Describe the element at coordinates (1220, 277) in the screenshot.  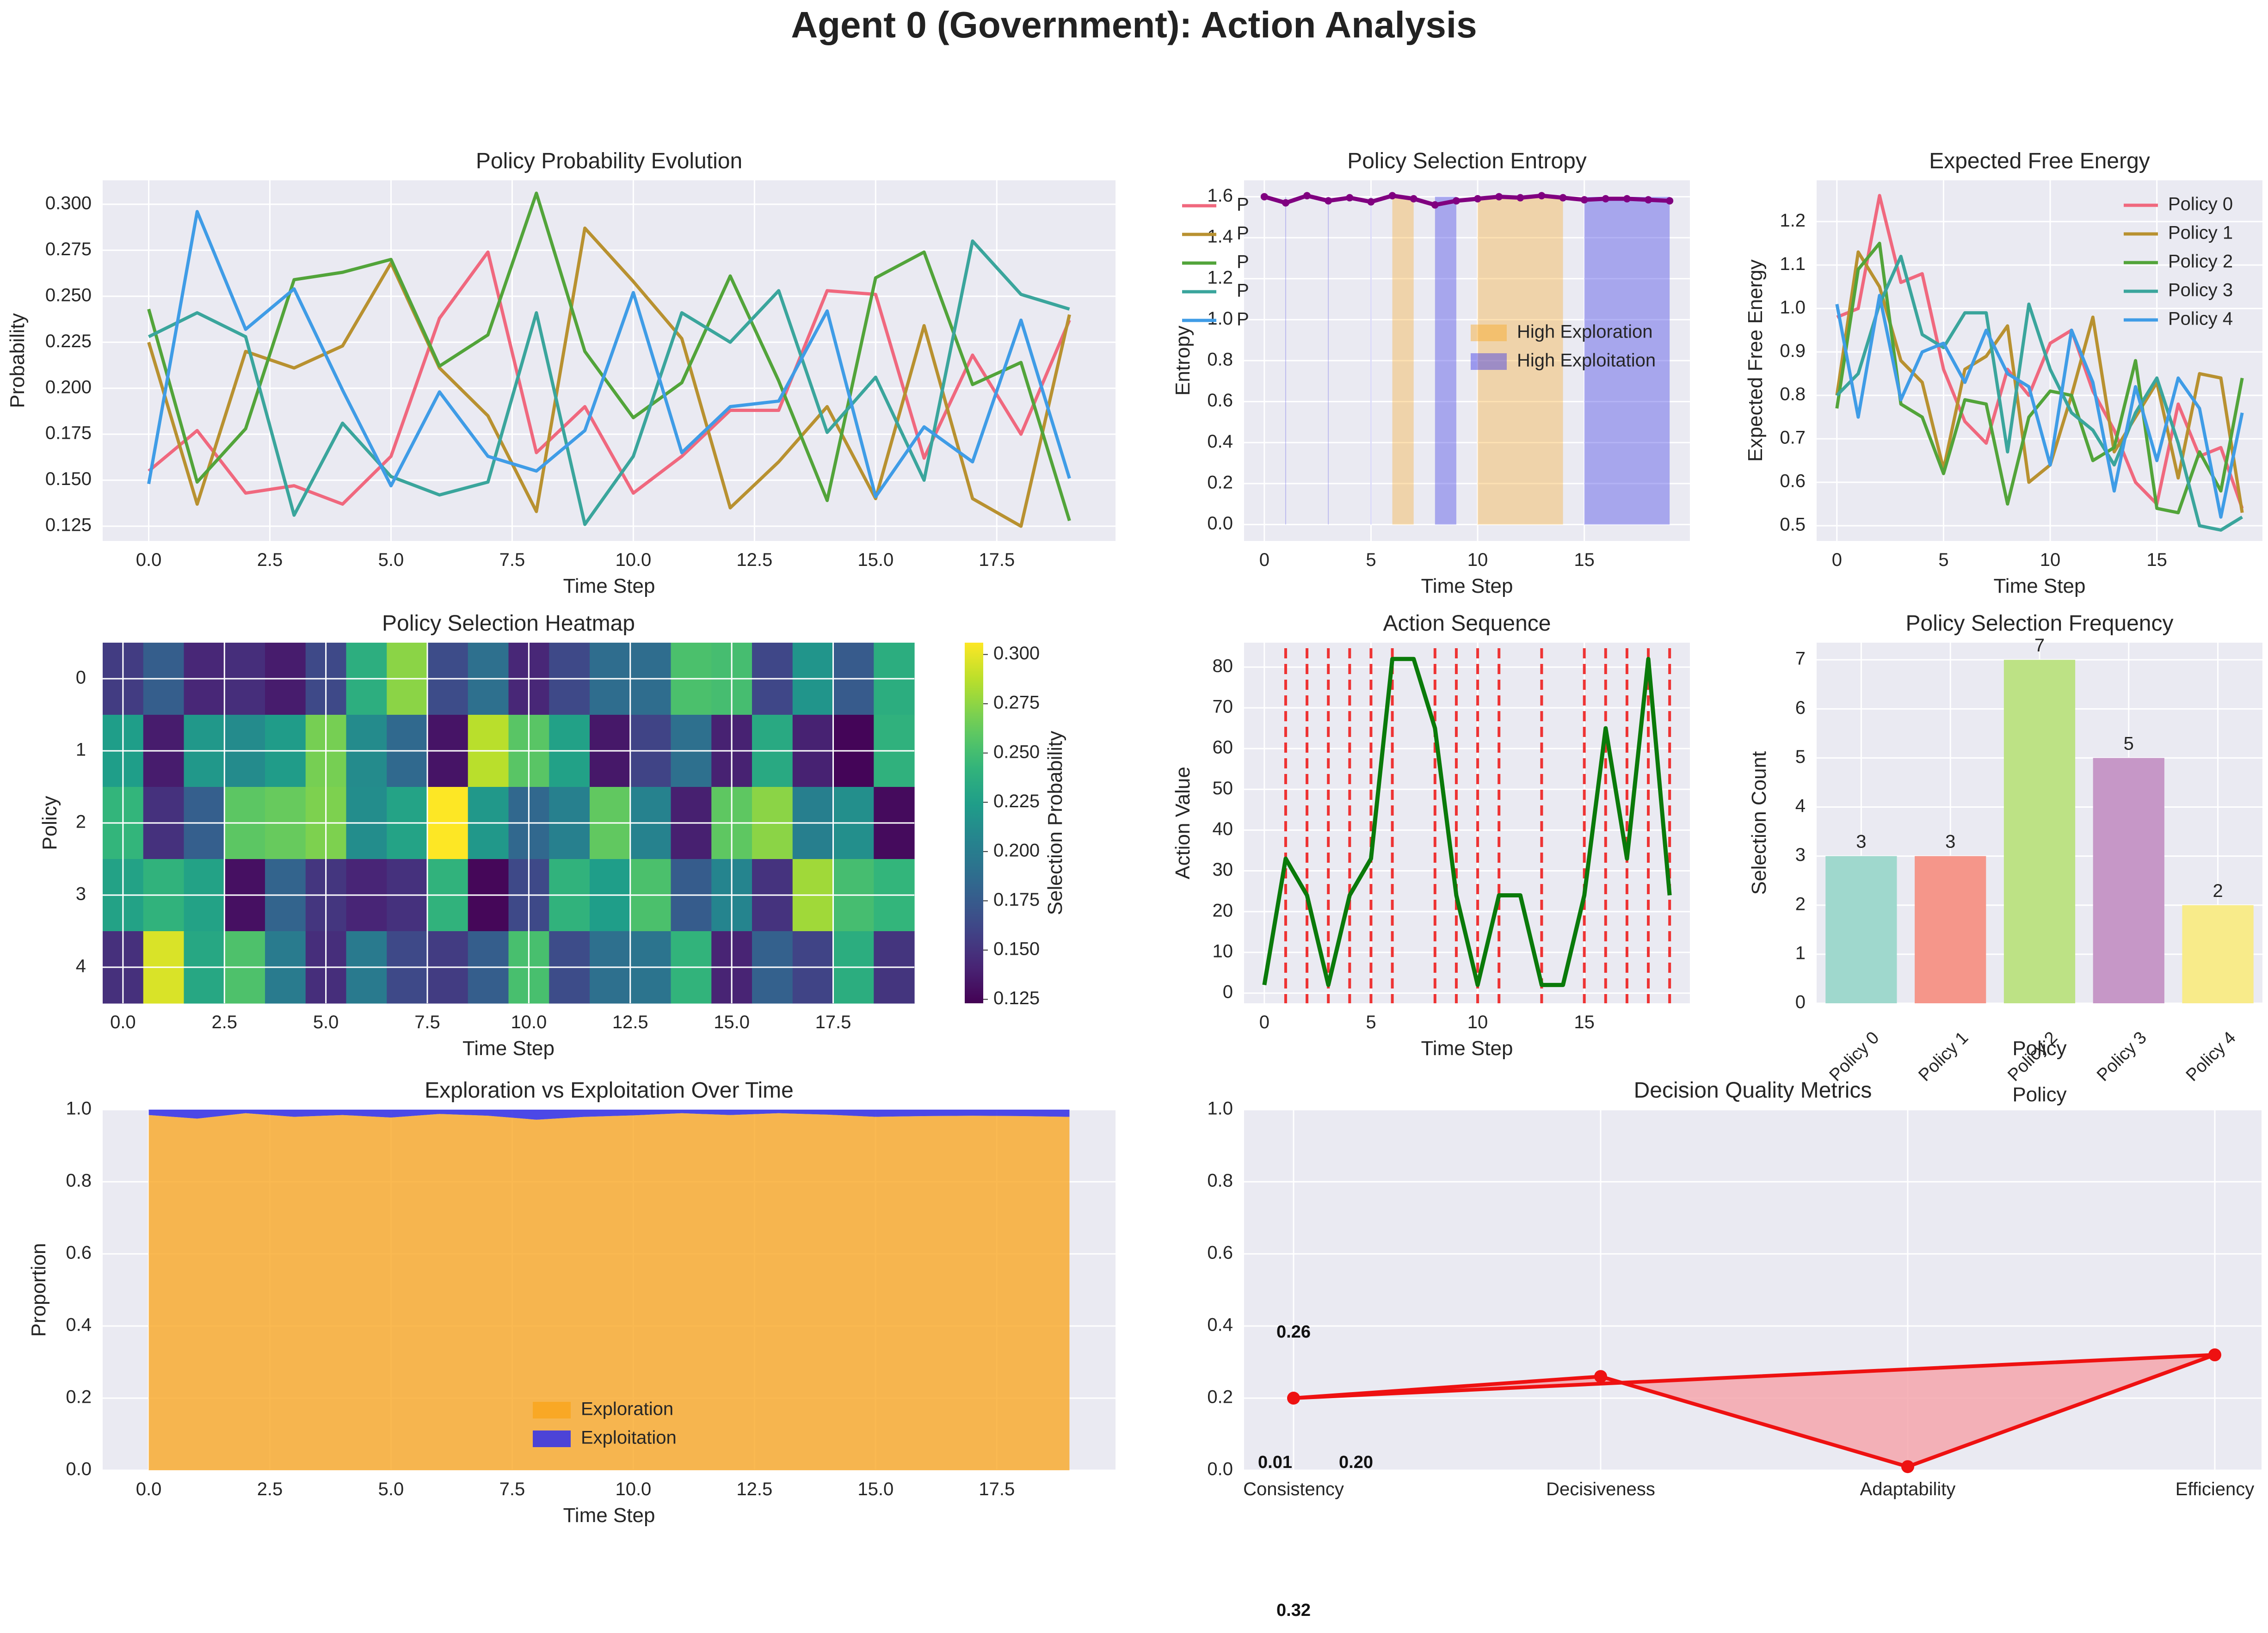
I see `y-tick-label: 1.2` at that location.